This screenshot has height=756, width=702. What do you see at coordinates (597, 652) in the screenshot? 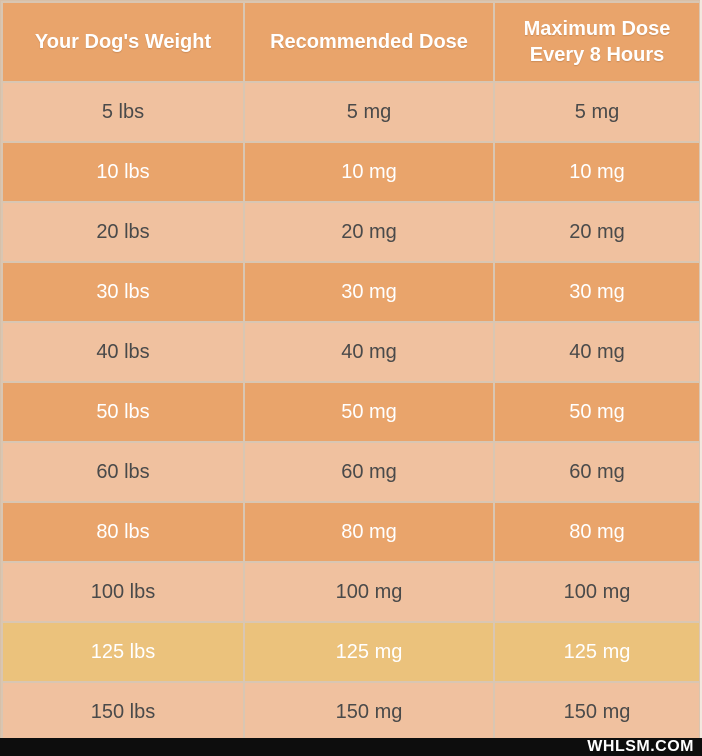
I see `cell-maximum-dose: 125 mg` at bounding box center [597, 652].